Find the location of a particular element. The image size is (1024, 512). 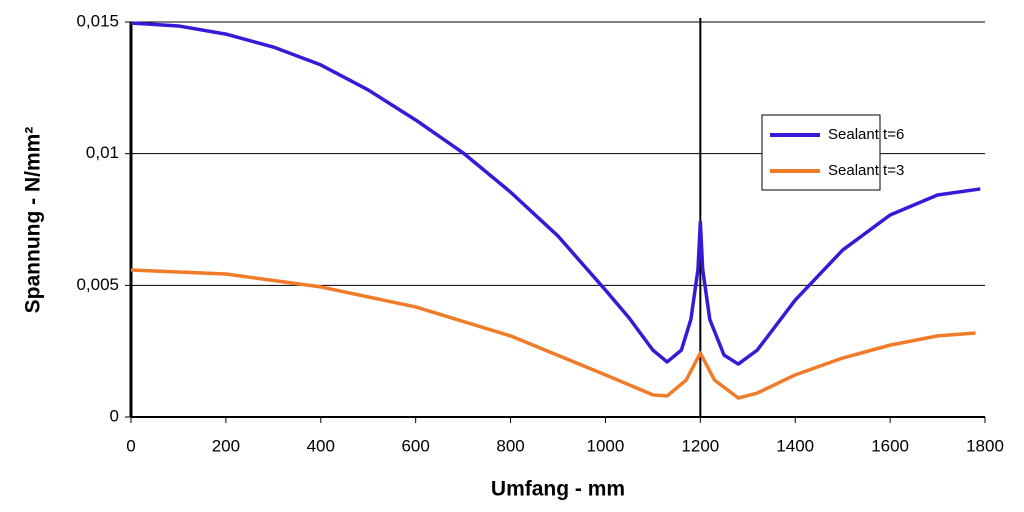

x-axis-title: Umfang - mm is located at coordinates (558, 489).